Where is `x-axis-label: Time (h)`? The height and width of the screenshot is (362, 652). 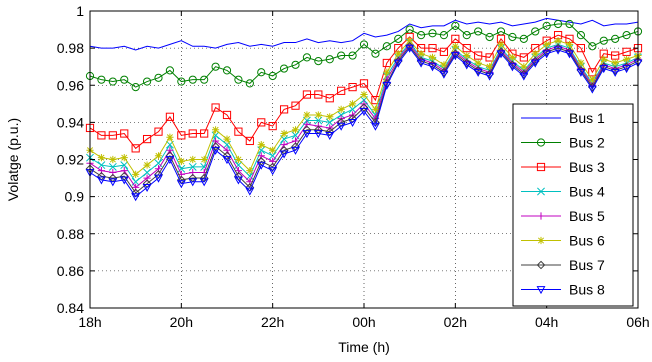 x-axis-label: Time (h) is located at coordinates (364, 347).